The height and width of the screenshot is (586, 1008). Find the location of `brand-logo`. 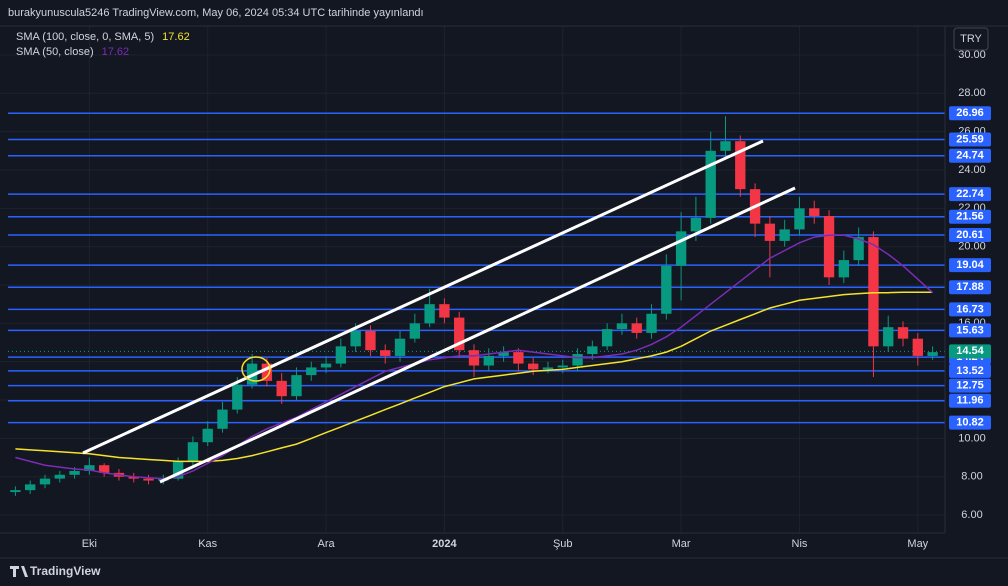

brand-logo is located at coordinates (19, 571).